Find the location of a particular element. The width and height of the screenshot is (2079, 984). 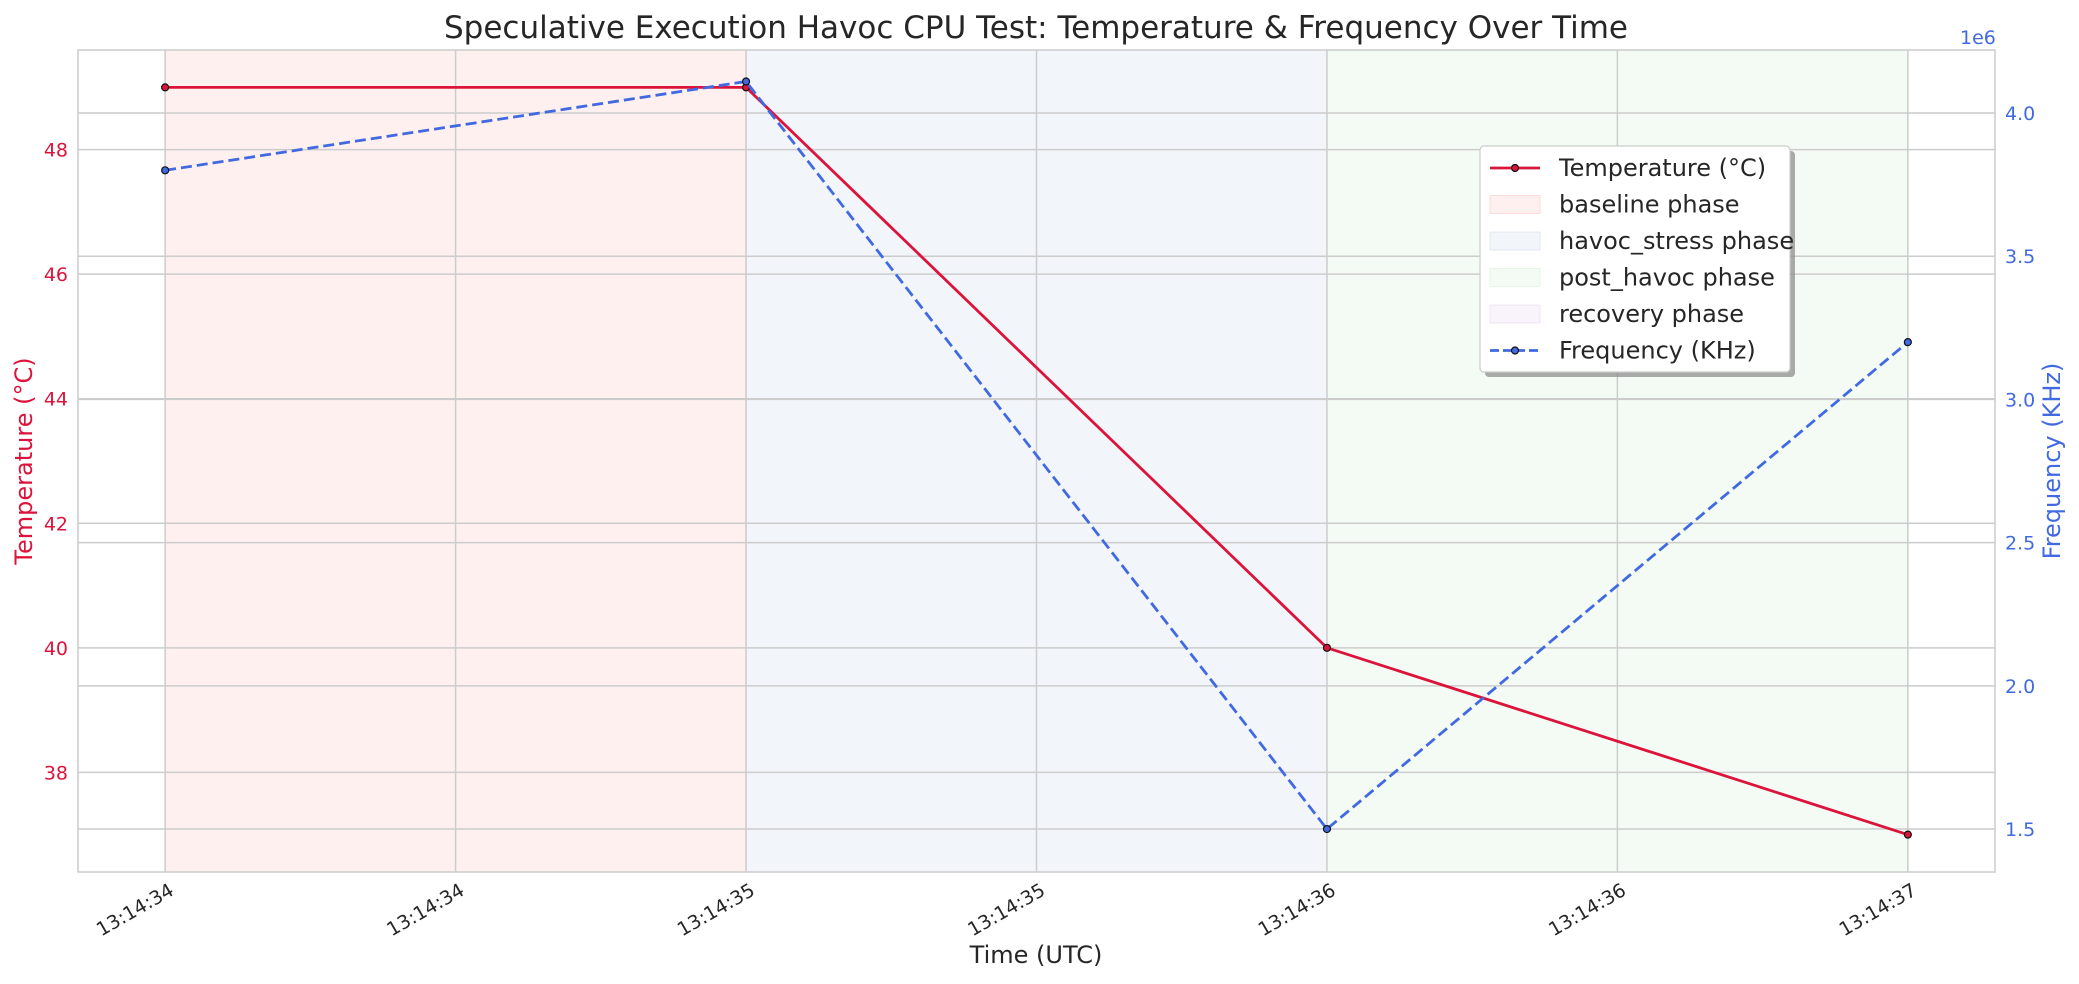

legend-entry-label: Frequency (KHz) is located at coordinates (1657, 351).